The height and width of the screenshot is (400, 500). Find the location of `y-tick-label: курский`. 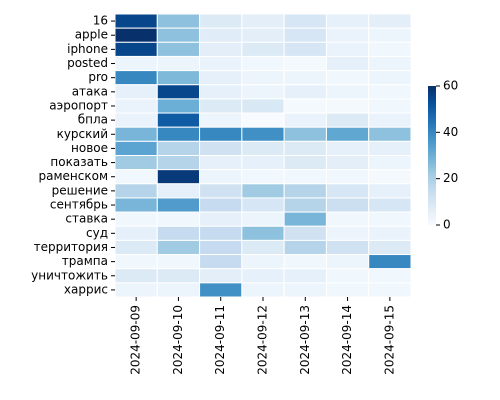

y-tick-label: курский is located at coordinates (82, 134).